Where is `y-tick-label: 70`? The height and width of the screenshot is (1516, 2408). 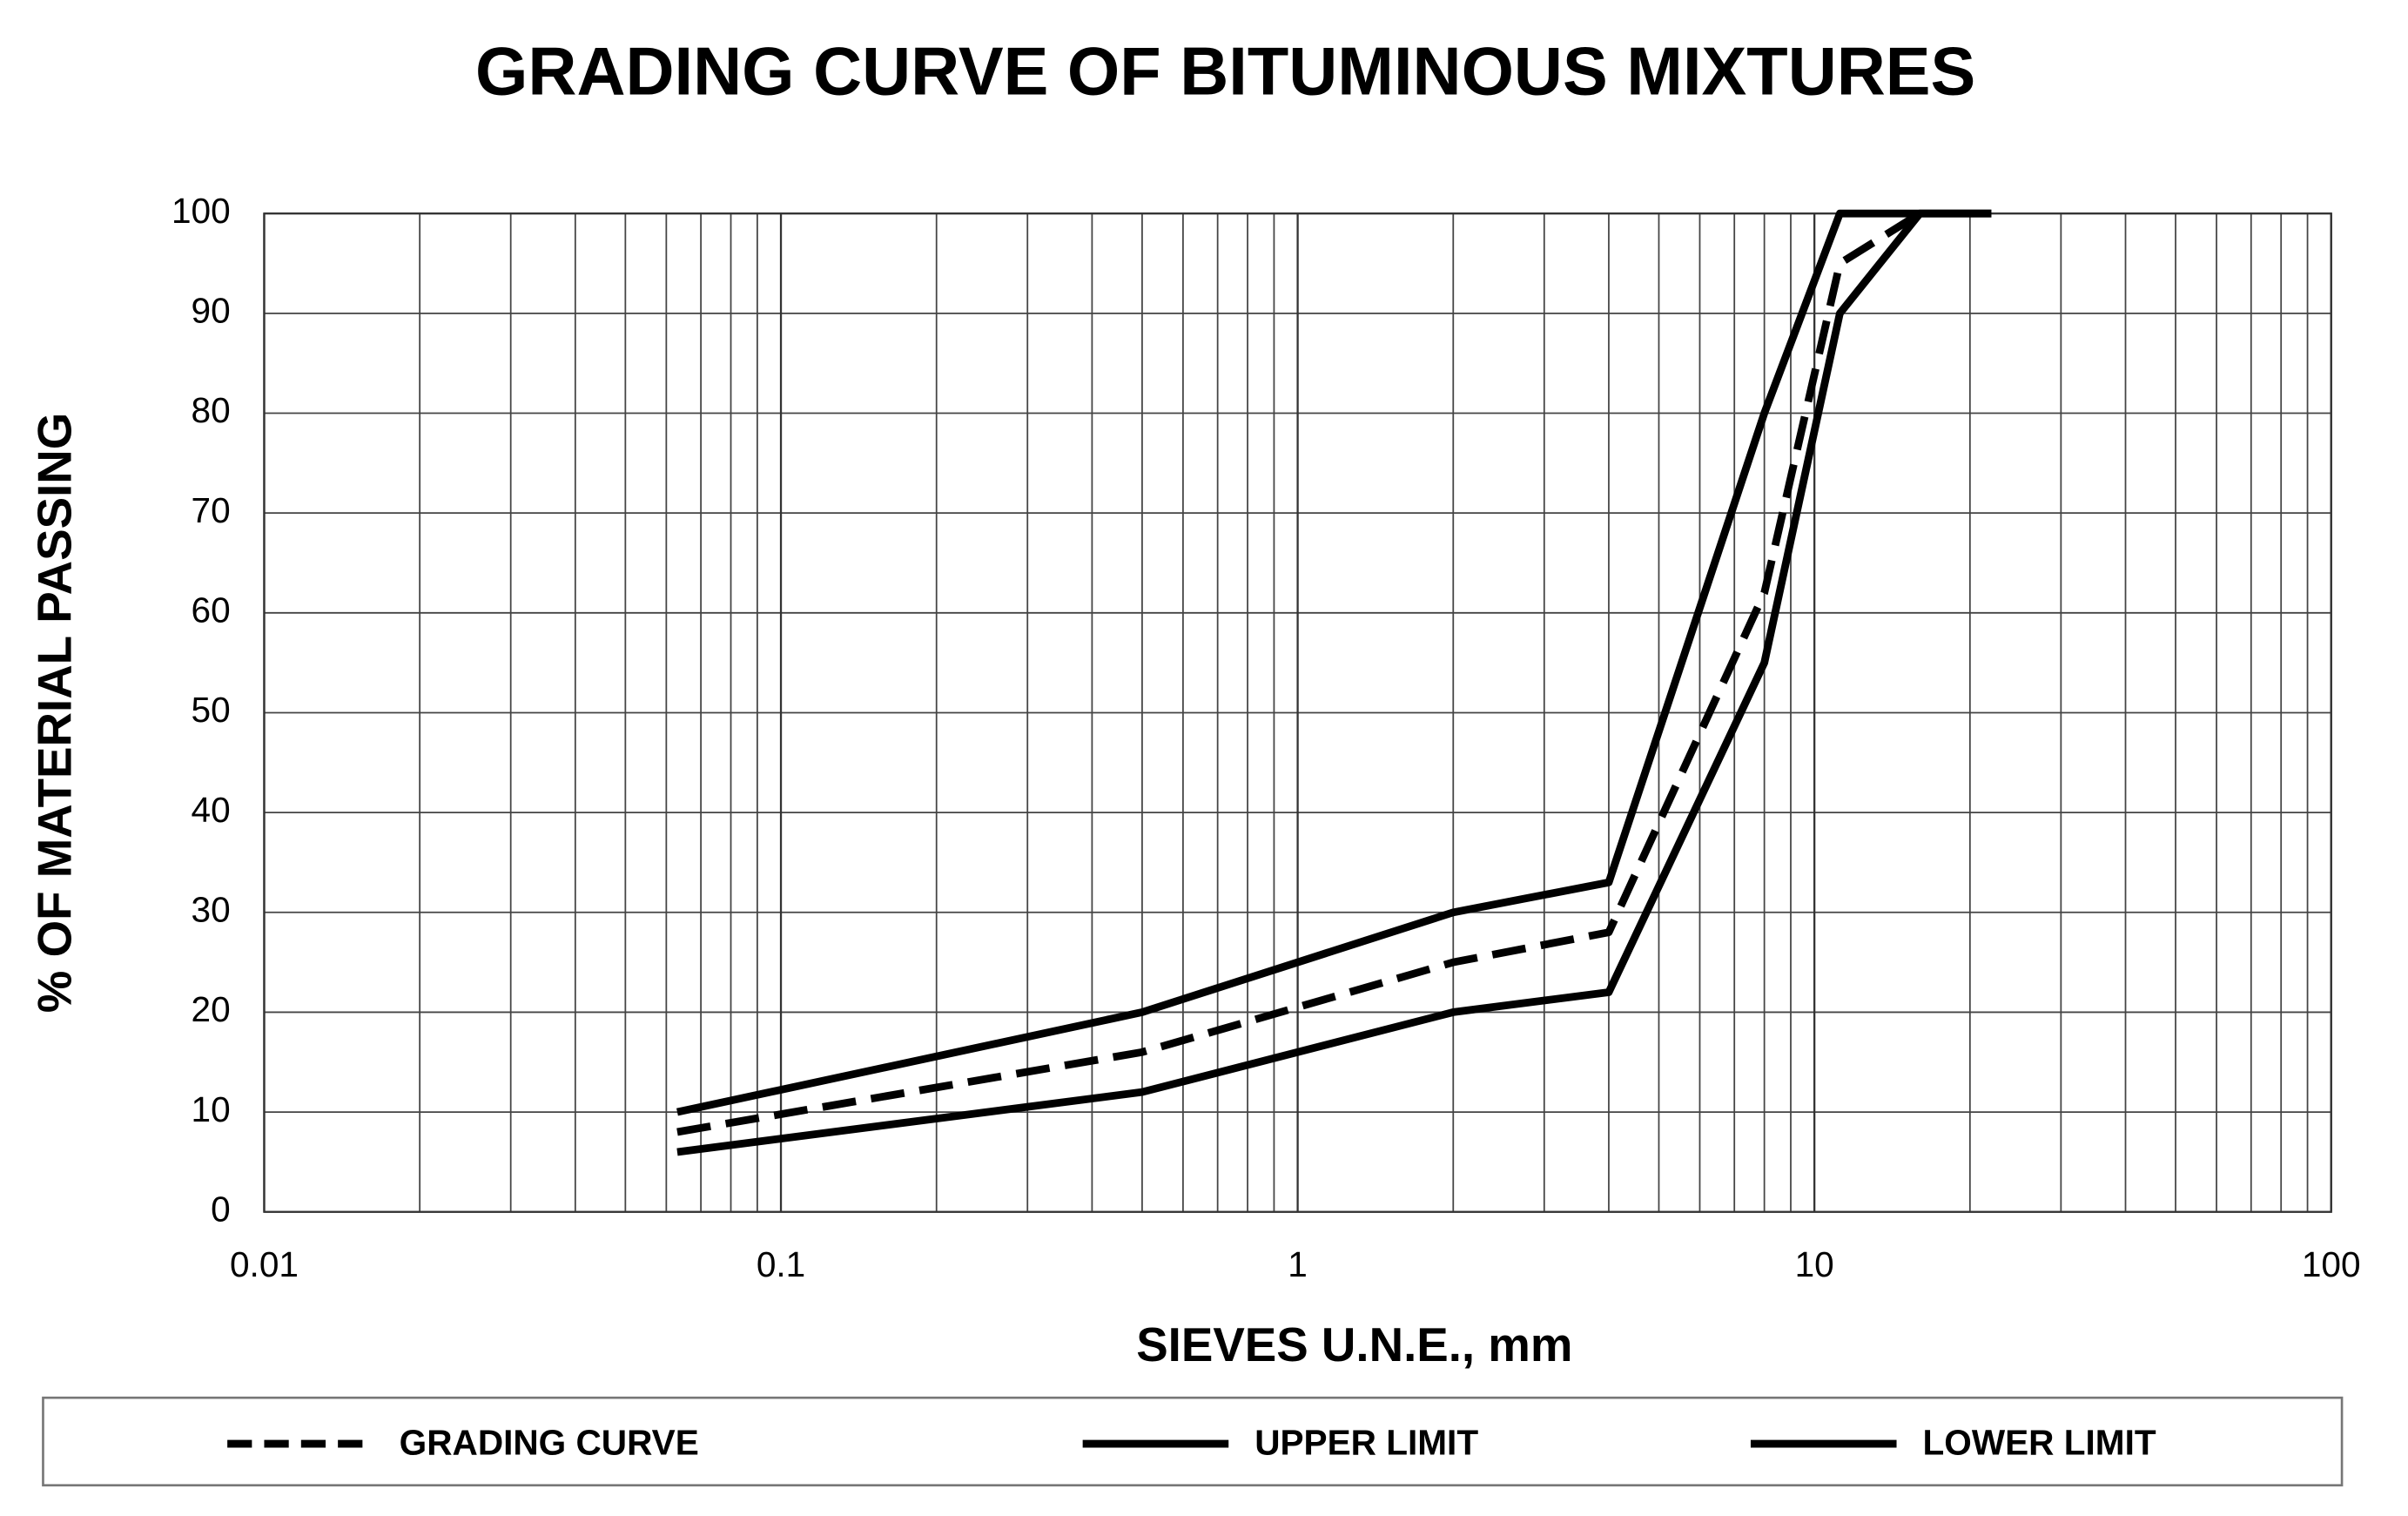
y-tick-label: 70 is located at coordinates (211, 510).